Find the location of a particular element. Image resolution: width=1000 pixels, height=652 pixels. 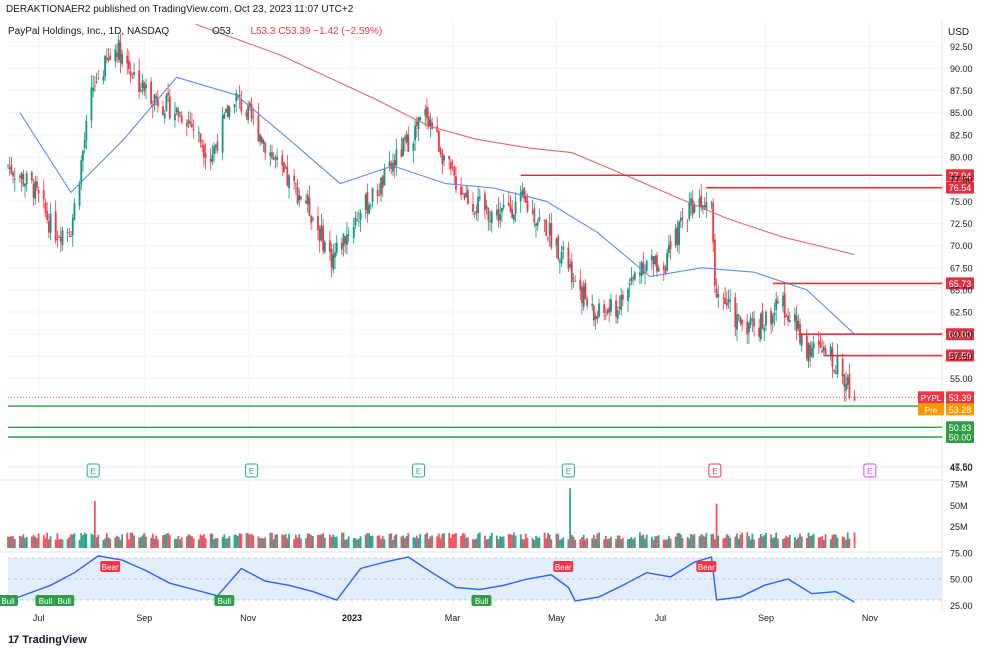

earnings-marker-label: E is located at coordinates (869, 471).